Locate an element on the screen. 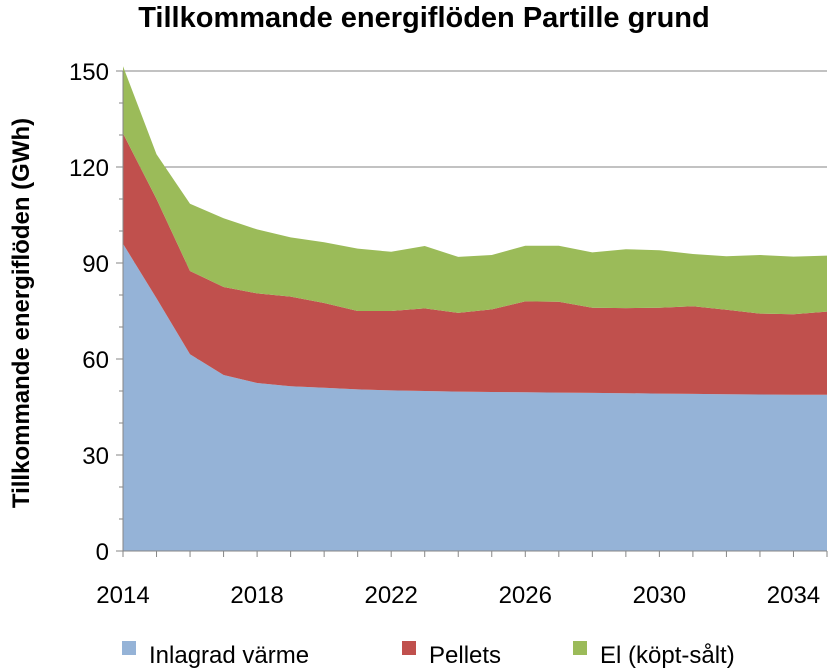 The width and height of the screenshot is (835, 671). legend-item: Inlagrad värme is located at coordinates (215, 655).